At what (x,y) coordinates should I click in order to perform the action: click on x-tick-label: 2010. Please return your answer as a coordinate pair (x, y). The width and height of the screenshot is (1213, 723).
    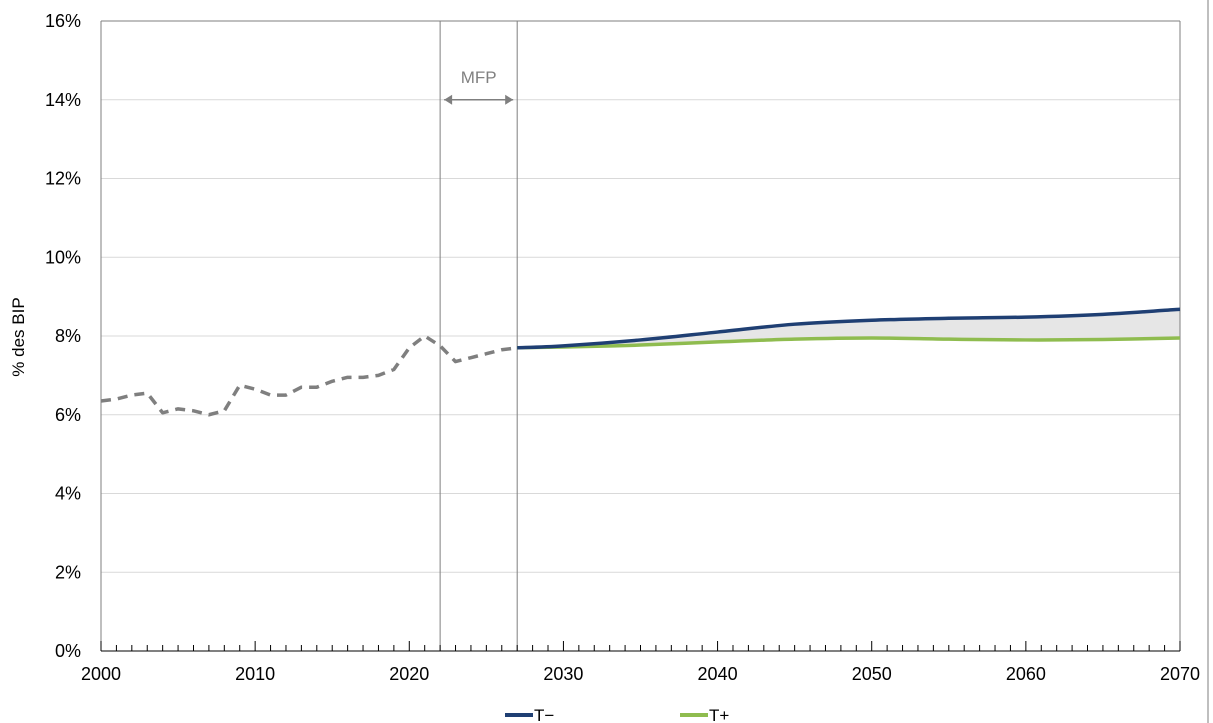
    Looking at the image, I should click on (255, 674).